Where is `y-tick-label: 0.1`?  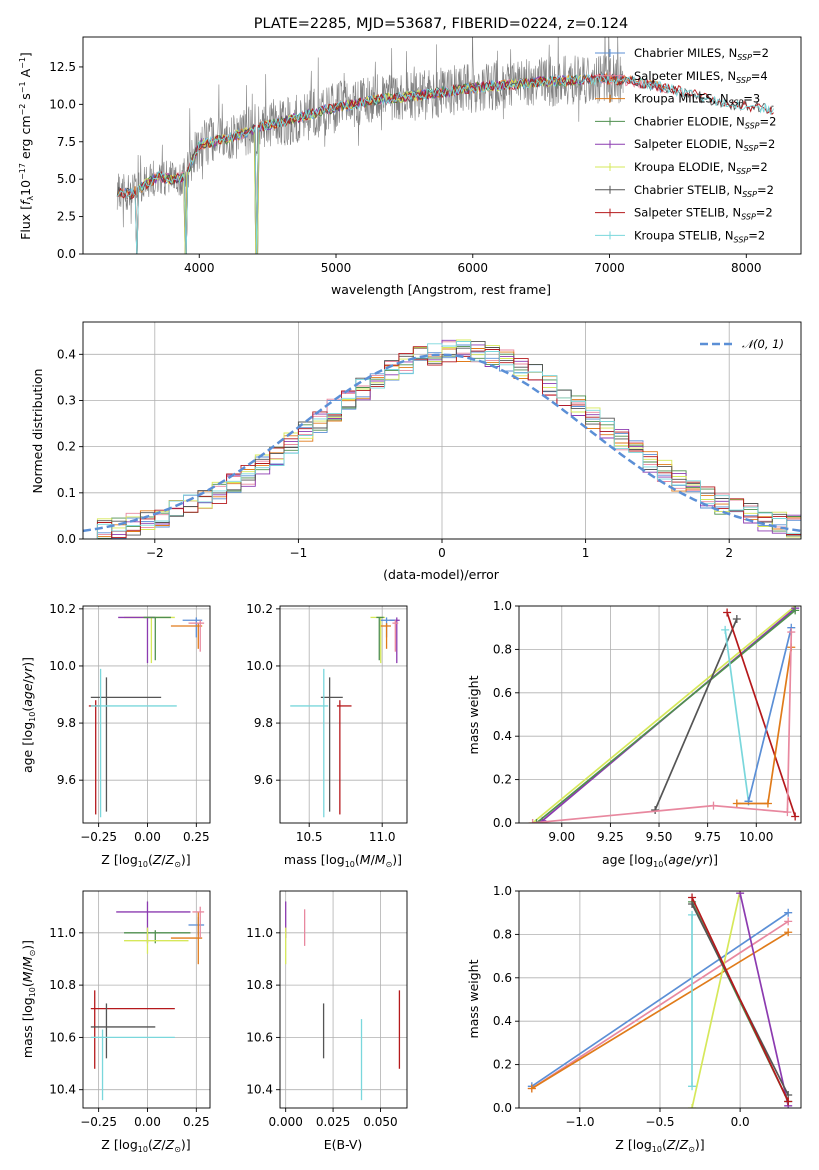
y-tick-label: 0.1 is located at coordinates (66, 493).